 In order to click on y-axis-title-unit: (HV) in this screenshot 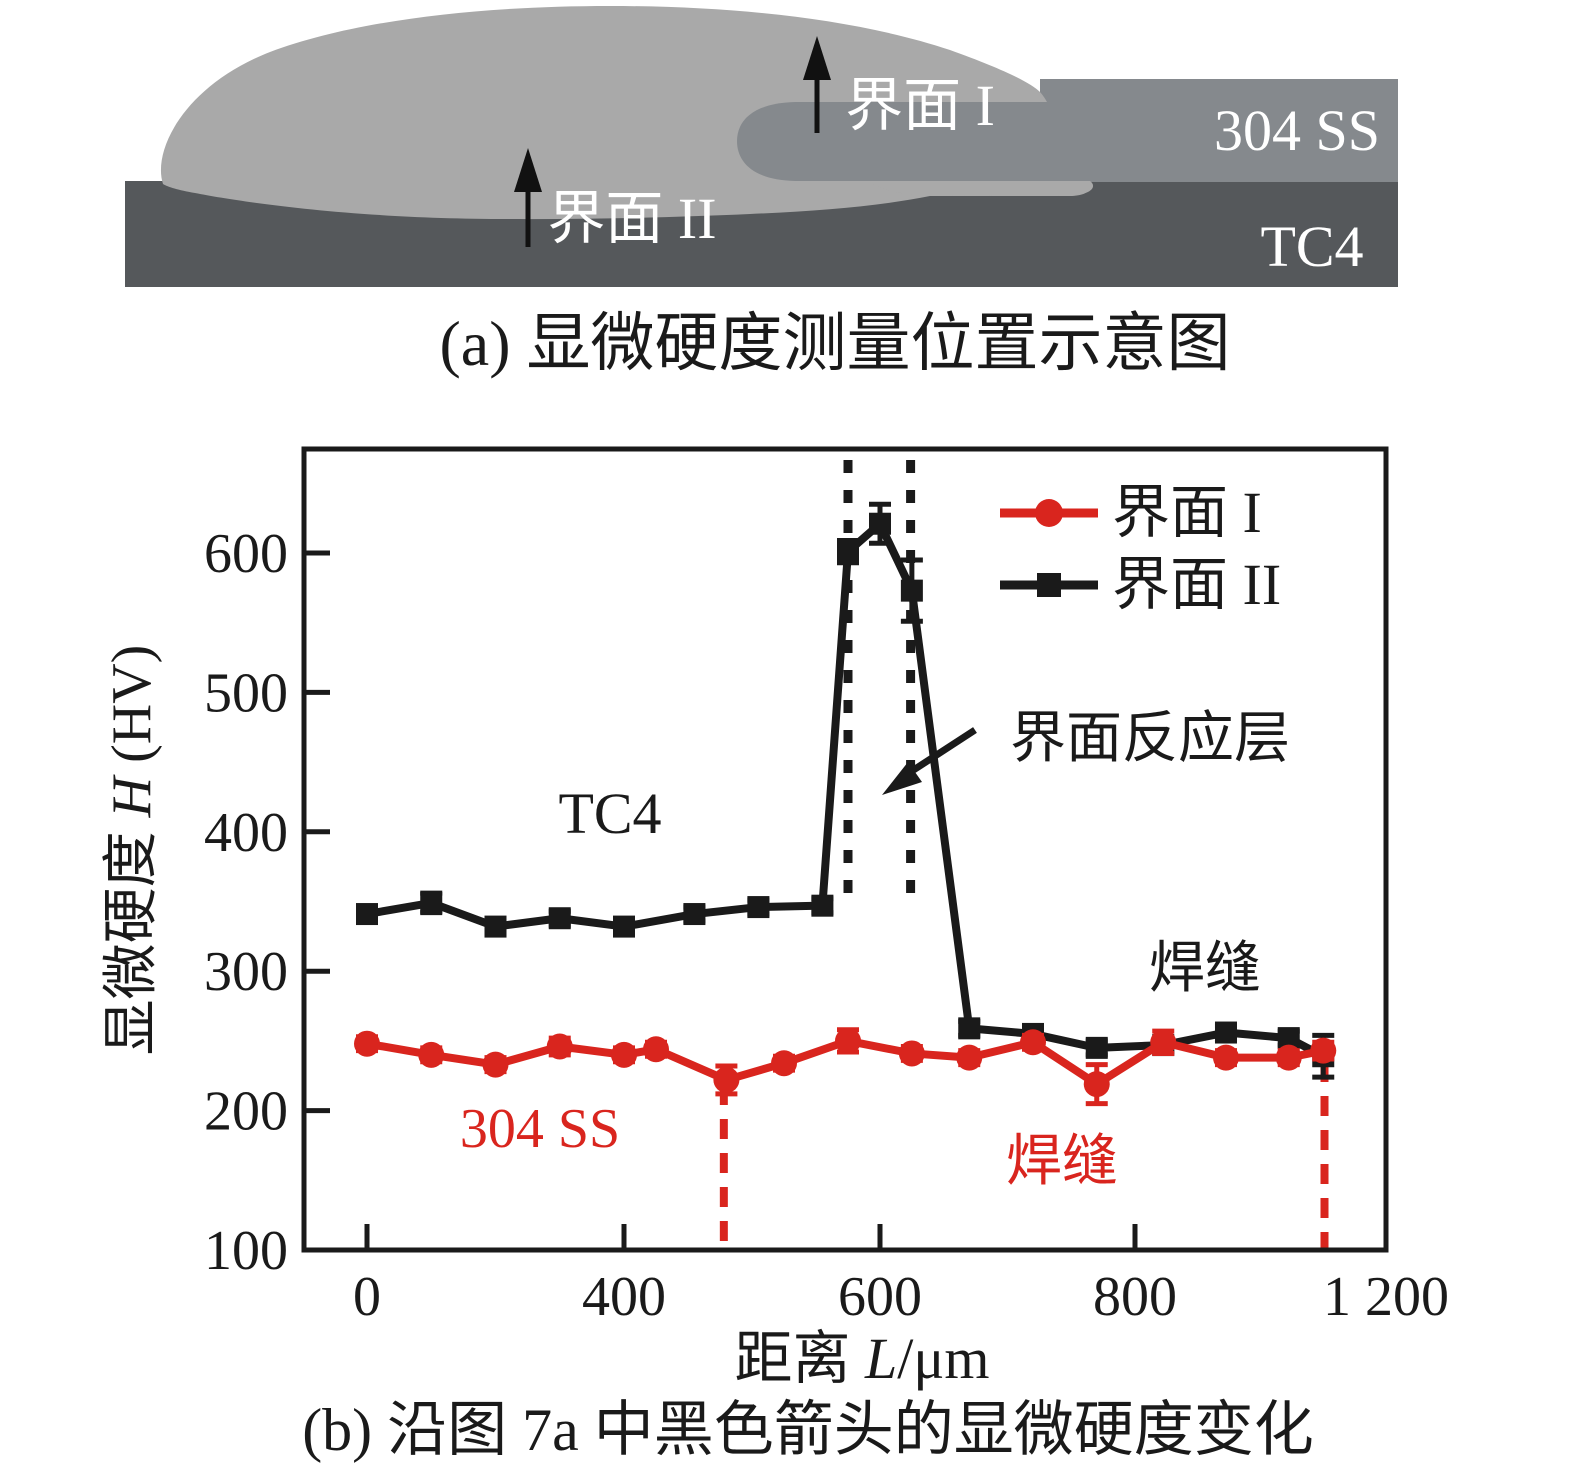, I will do `click(132, 711)`.